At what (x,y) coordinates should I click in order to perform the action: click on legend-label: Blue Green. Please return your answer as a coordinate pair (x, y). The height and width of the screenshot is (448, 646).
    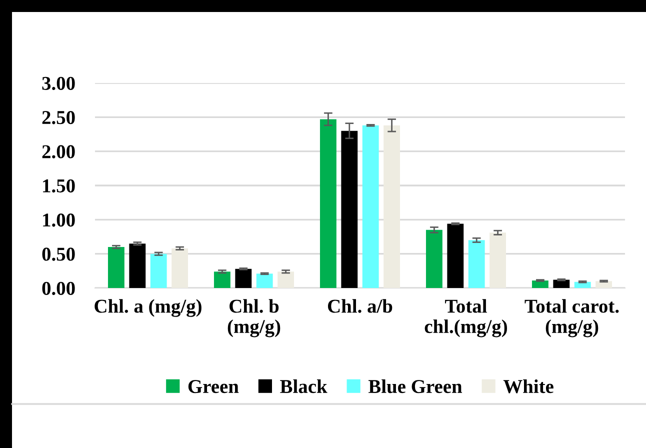
    Looking at the image, I should click on (415, 386).